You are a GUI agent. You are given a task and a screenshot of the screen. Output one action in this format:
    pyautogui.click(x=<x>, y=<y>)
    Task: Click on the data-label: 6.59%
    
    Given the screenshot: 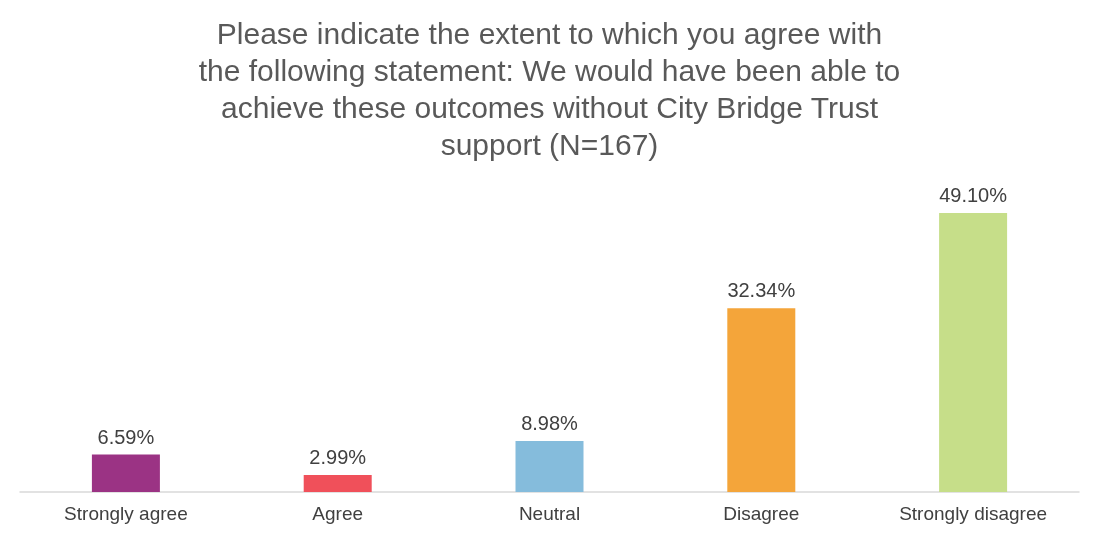 What is the action you would take?
    pyautogui.click(x=126, y=436)
    